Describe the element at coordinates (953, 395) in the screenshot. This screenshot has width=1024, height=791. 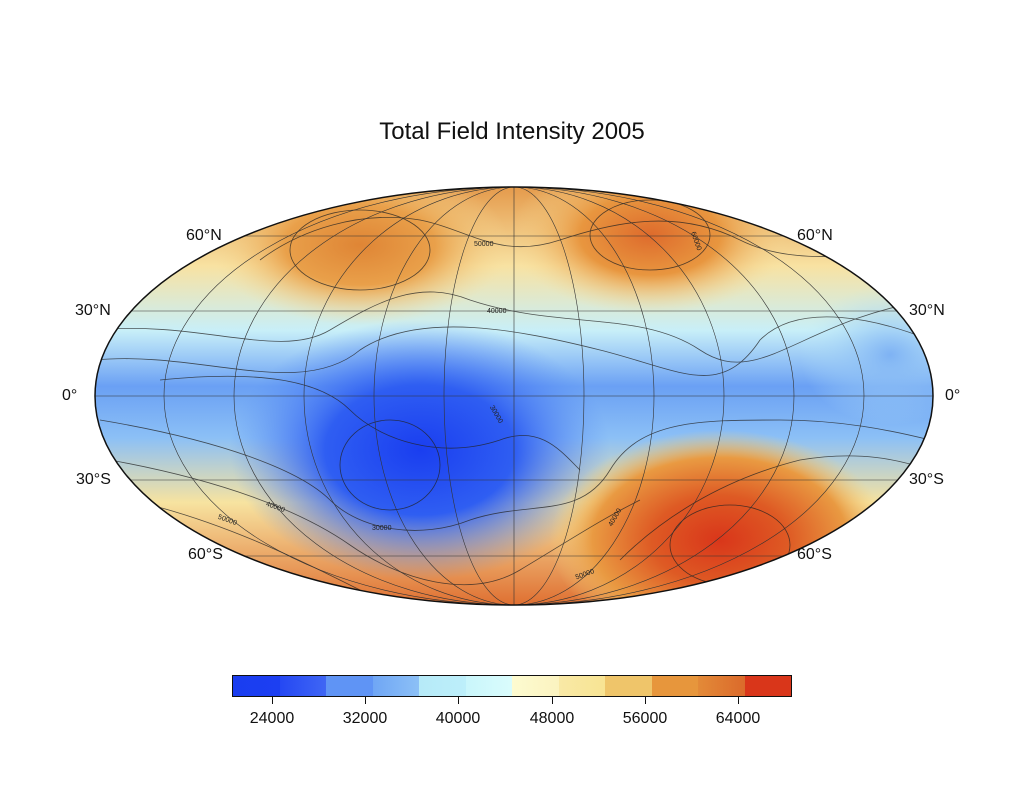
I see `lat-label-right-0: 0°` at that location.